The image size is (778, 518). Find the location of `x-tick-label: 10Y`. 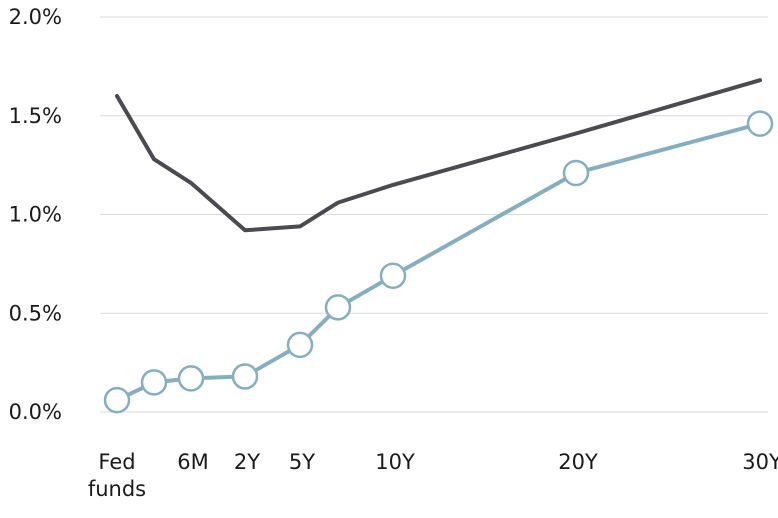

x-tick-label: 10Y is located at coordinates (395, 462).